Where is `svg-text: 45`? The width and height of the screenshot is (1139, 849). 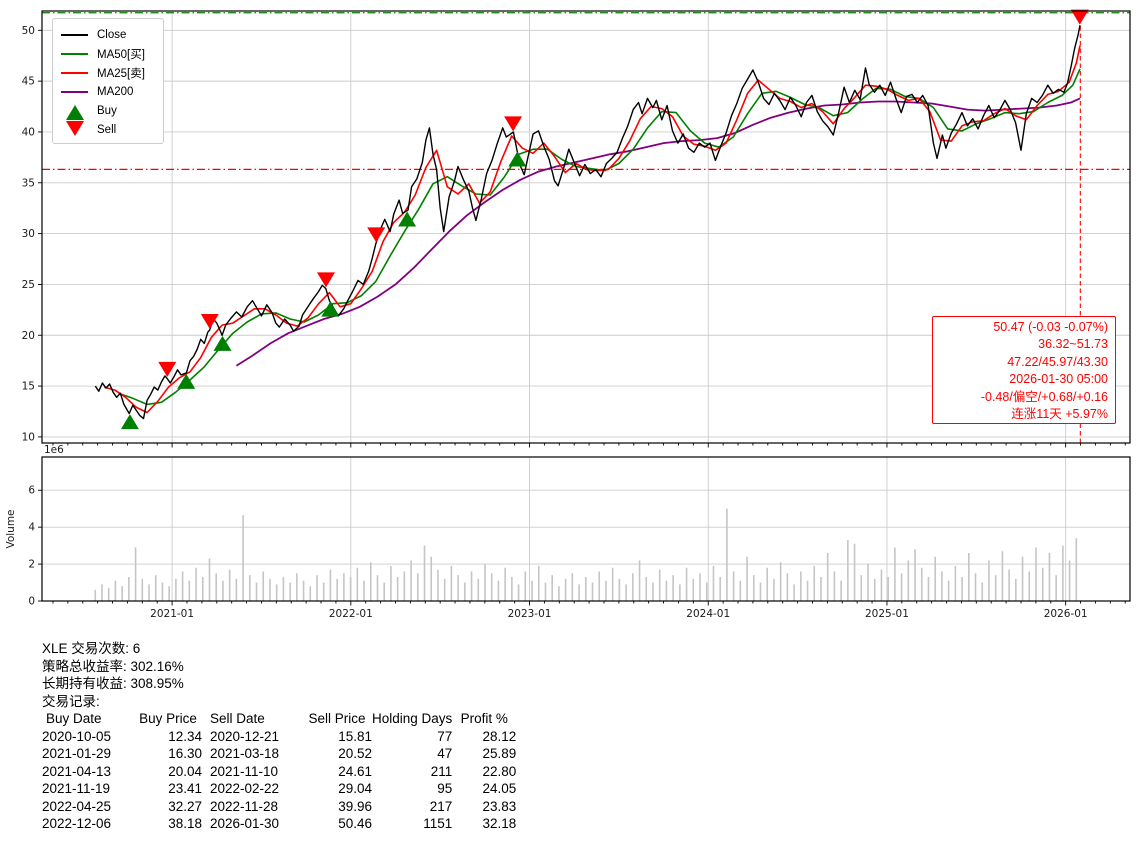
svg-text: 45 is located at coordinates (28, 82).